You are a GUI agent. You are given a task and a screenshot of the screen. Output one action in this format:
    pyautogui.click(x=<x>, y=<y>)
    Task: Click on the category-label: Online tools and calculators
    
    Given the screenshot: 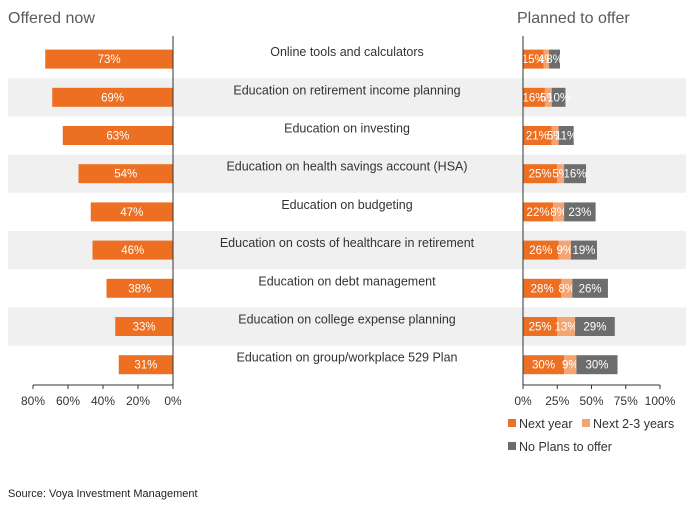 What is the action you would take?
    pyautogui.click(x=347, y=52)
    